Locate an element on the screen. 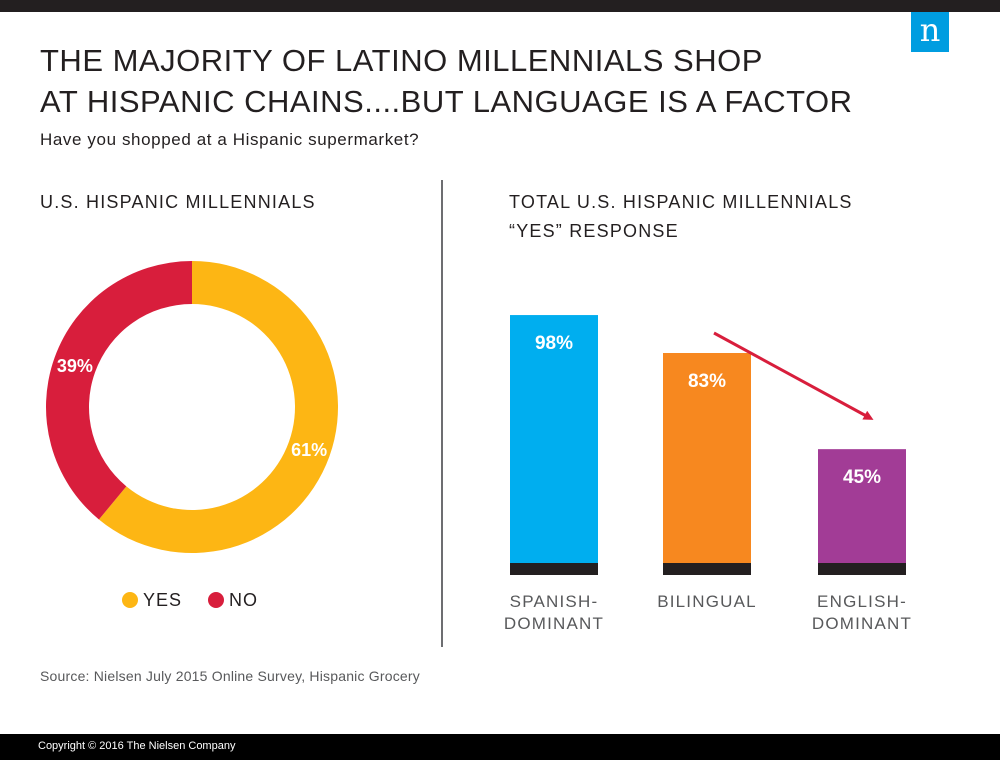  legend-item-no: NO is located at coordinates (233, 600).